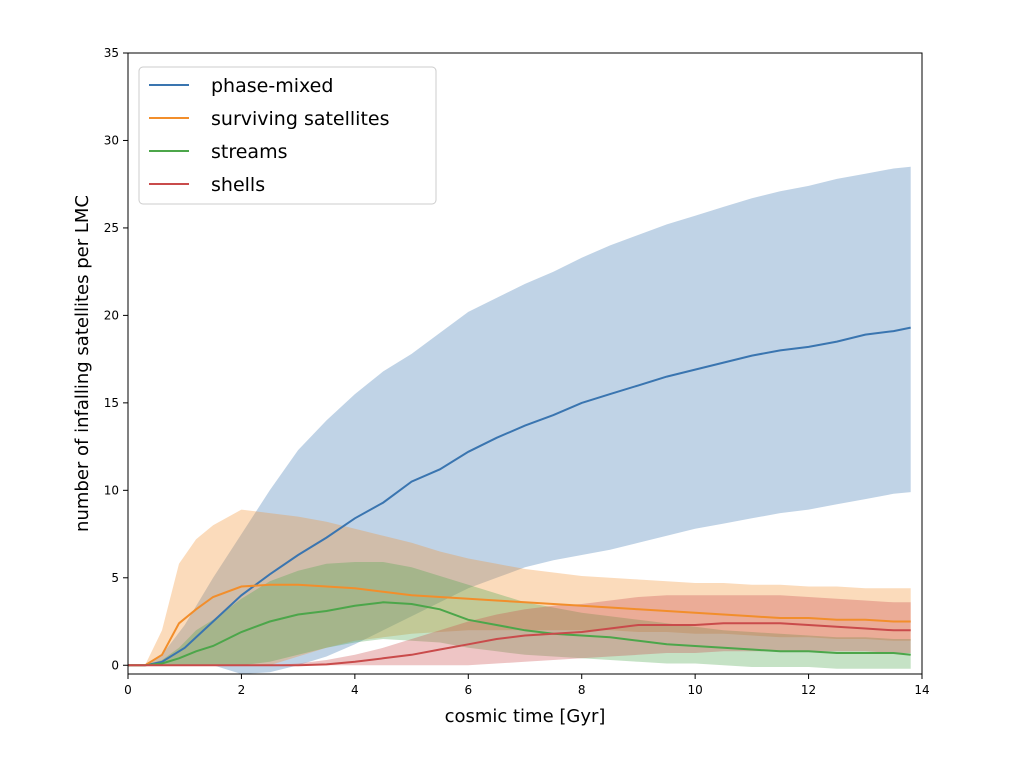  What do you see at coordinates (111, 315) in the screenshot?
I see `y-tick-label: 20` at bounding box center [111, 315].